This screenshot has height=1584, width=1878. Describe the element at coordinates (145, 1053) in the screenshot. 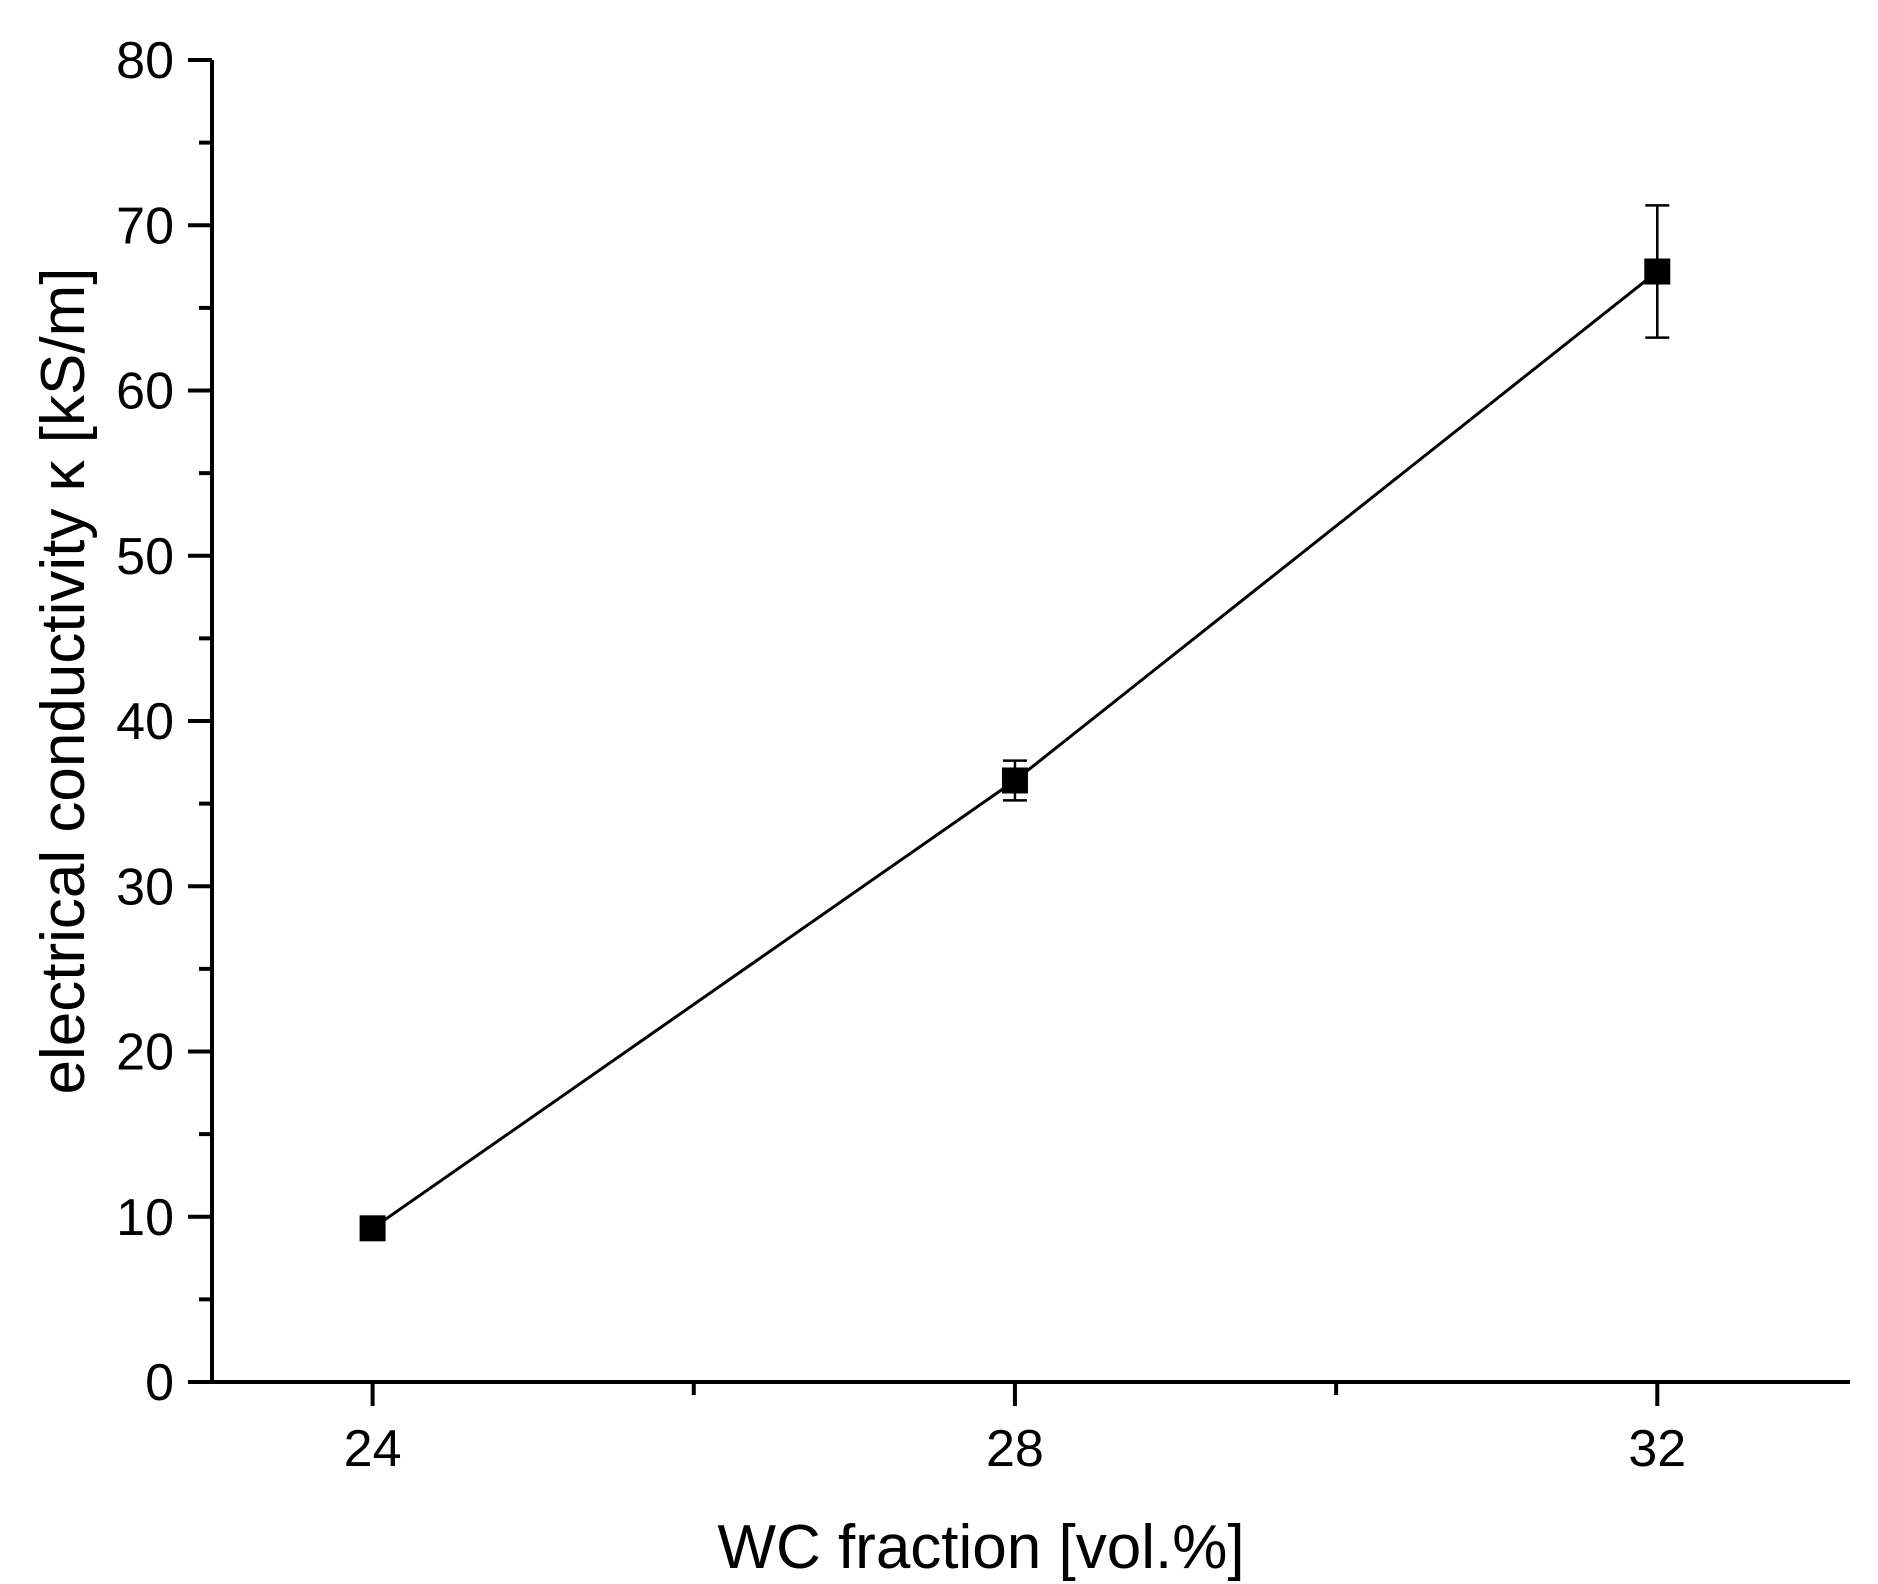

I see `y-tick-label: 20` at that location.